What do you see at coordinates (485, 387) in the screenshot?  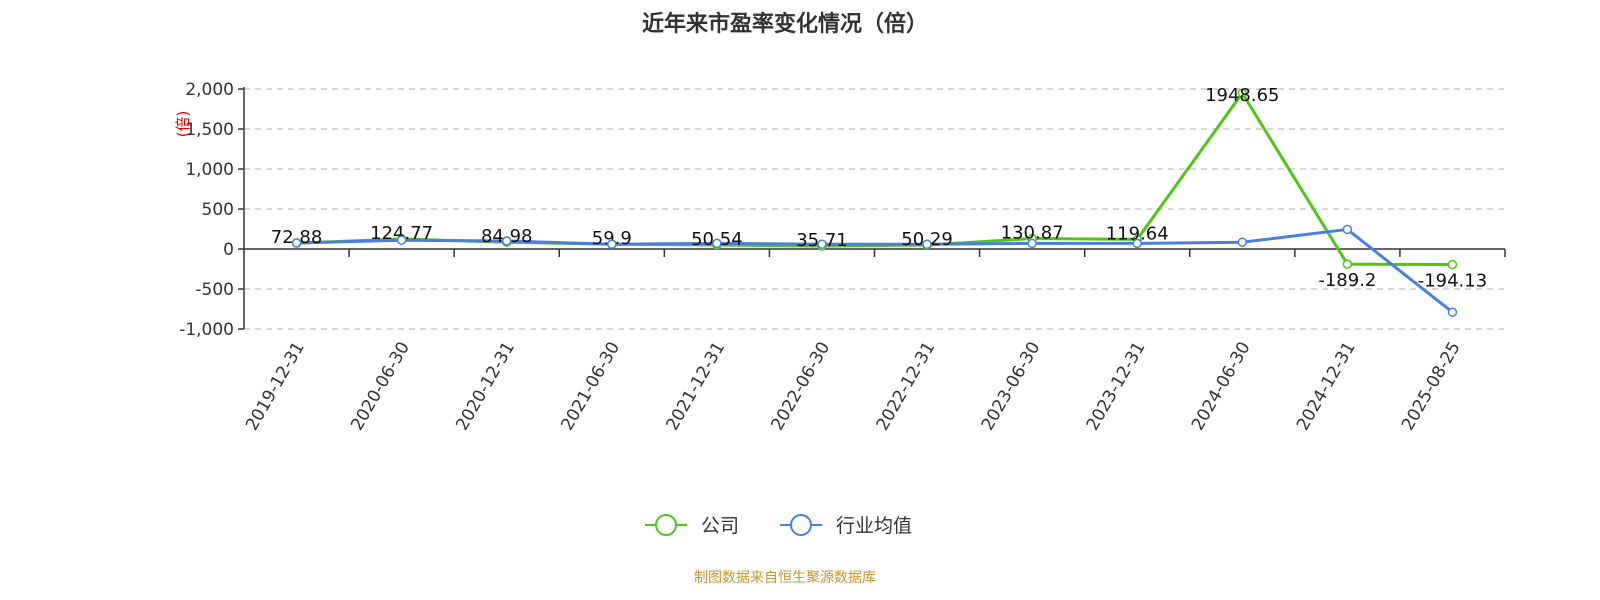 I see `x-tick-label: 2020-12-31` at bounding box center [485, 387].